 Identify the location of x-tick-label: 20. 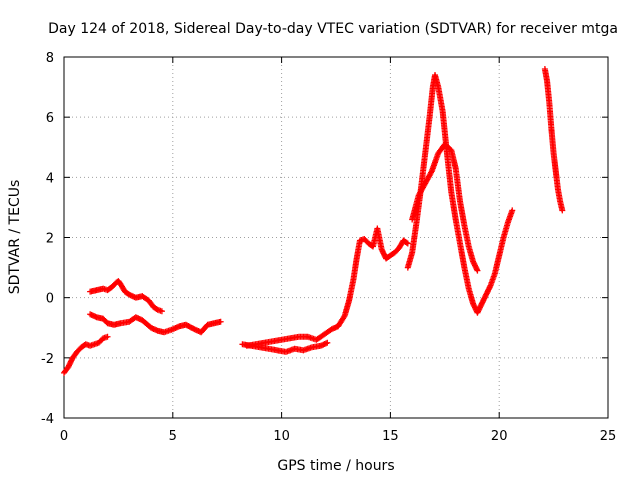
(499, 436).